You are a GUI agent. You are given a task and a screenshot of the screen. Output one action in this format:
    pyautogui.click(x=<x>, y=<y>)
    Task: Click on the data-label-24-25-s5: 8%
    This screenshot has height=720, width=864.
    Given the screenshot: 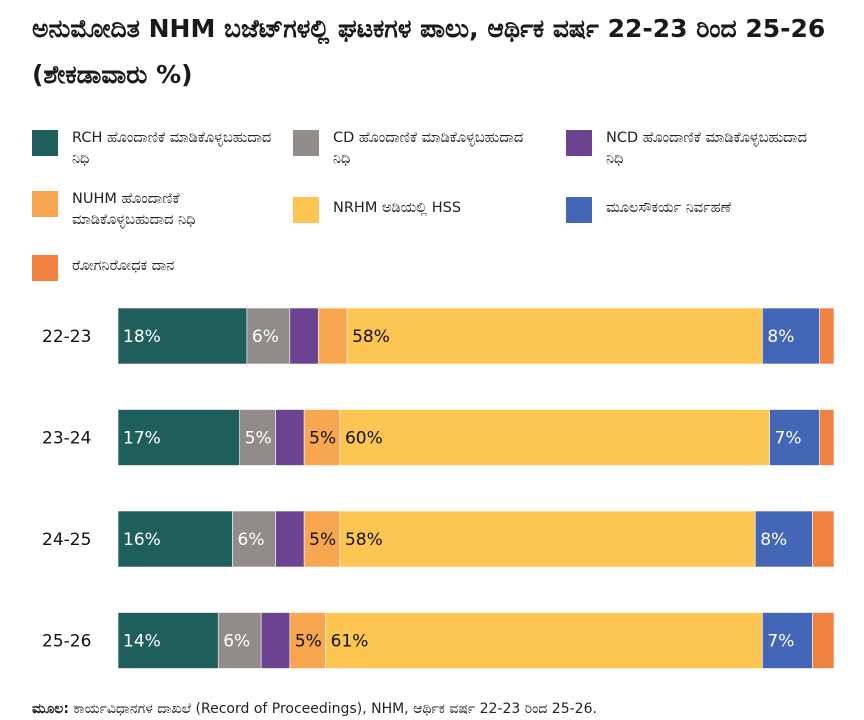 What is the action you would take?
    pyautogui.click(x=773, y=540)
    